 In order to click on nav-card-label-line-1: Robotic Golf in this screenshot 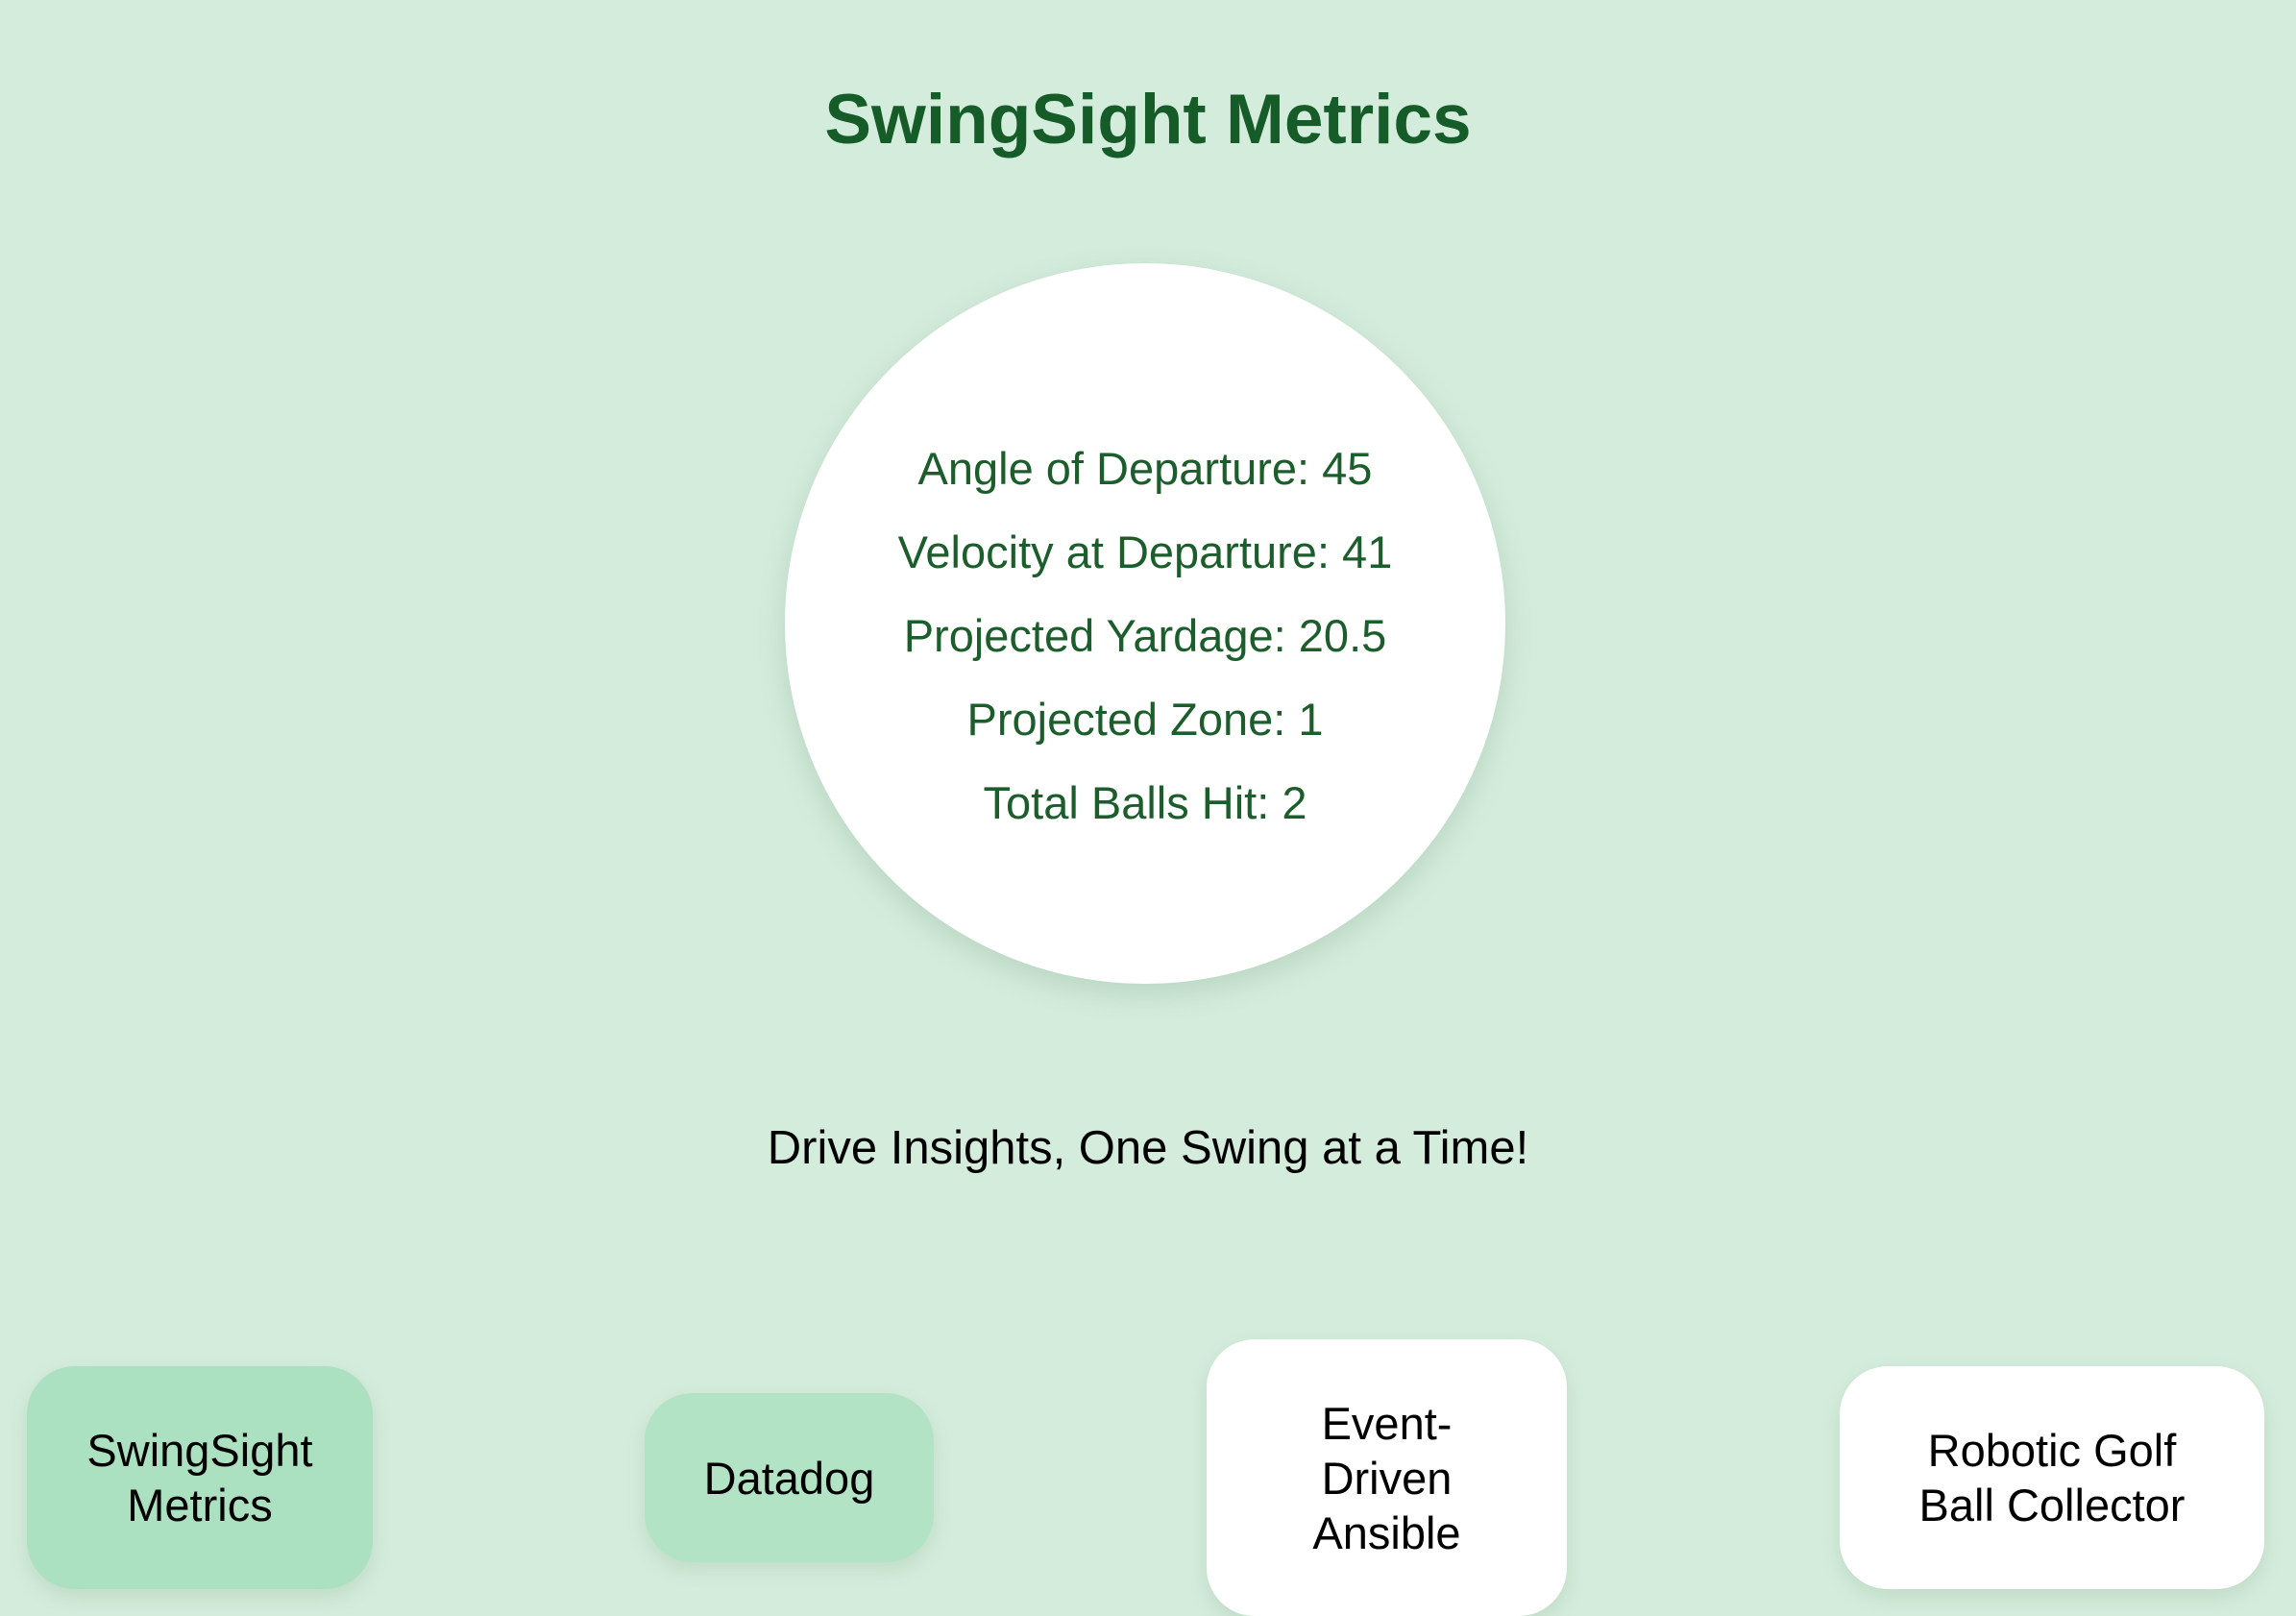, I will do `click(2052, 1450)`.